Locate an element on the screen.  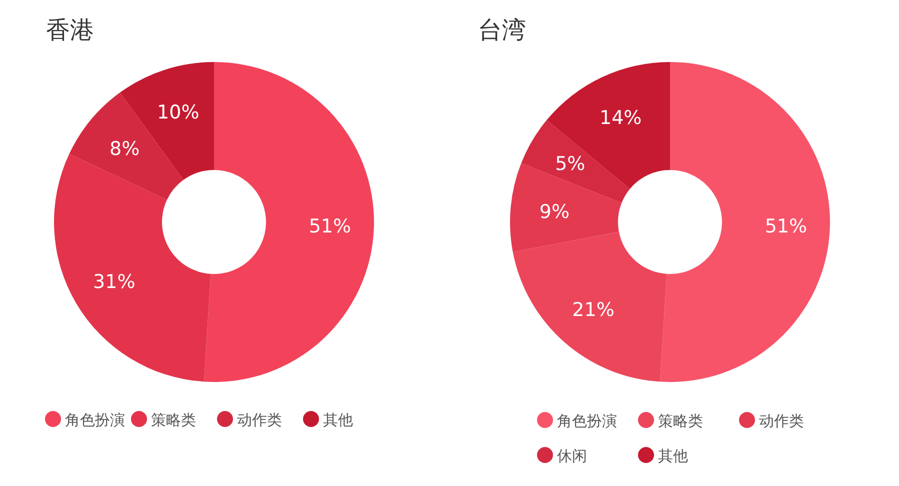
data-label: 8% is located at coordinates (125, 149).